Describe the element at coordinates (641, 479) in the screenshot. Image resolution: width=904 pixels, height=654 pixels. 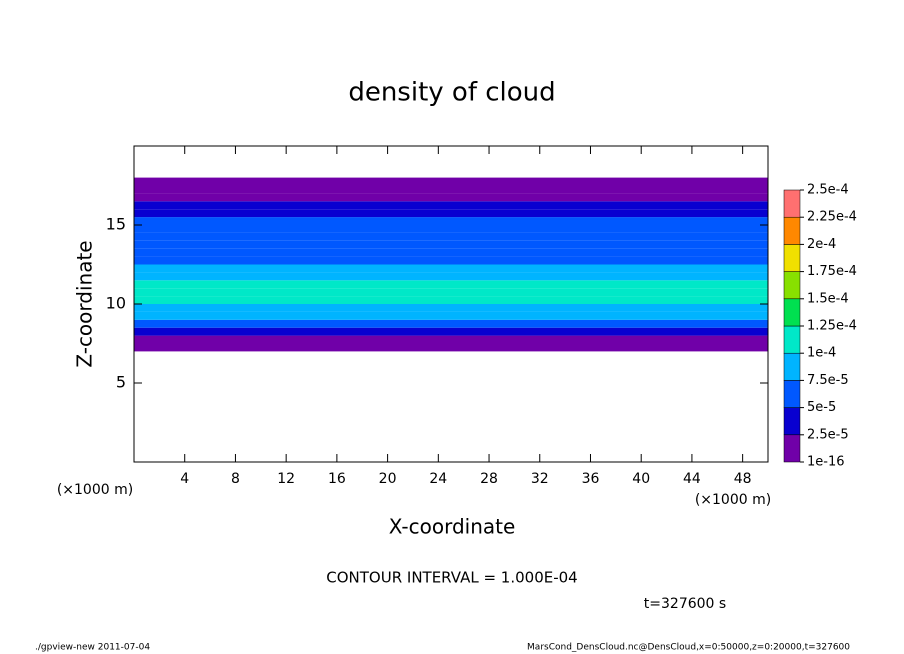
I see `x-tick-label: 40` at that location.